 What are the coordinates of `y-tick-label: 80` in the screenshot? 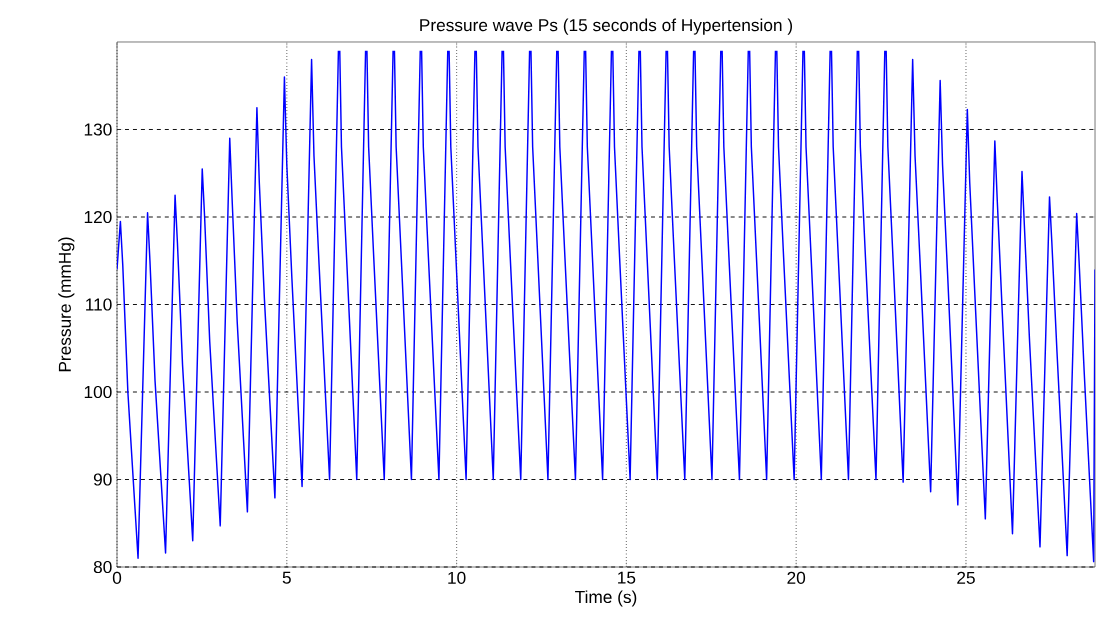 It's located at (102, 567).